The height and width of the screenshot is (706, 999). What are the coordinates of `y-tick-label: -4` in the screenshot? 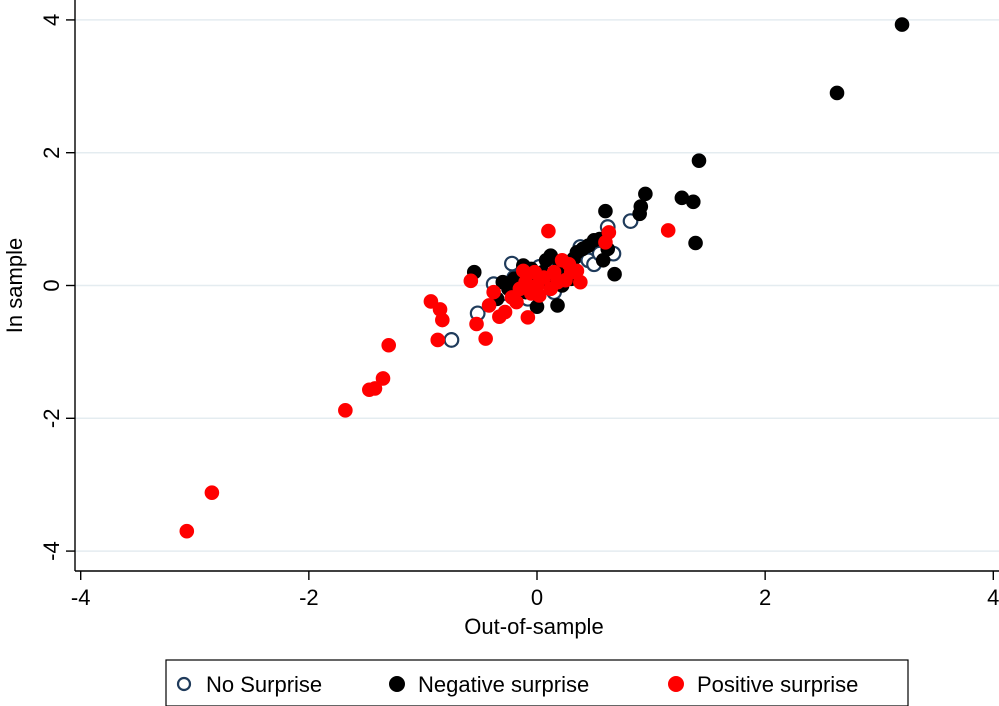 It's located at (51, 551).